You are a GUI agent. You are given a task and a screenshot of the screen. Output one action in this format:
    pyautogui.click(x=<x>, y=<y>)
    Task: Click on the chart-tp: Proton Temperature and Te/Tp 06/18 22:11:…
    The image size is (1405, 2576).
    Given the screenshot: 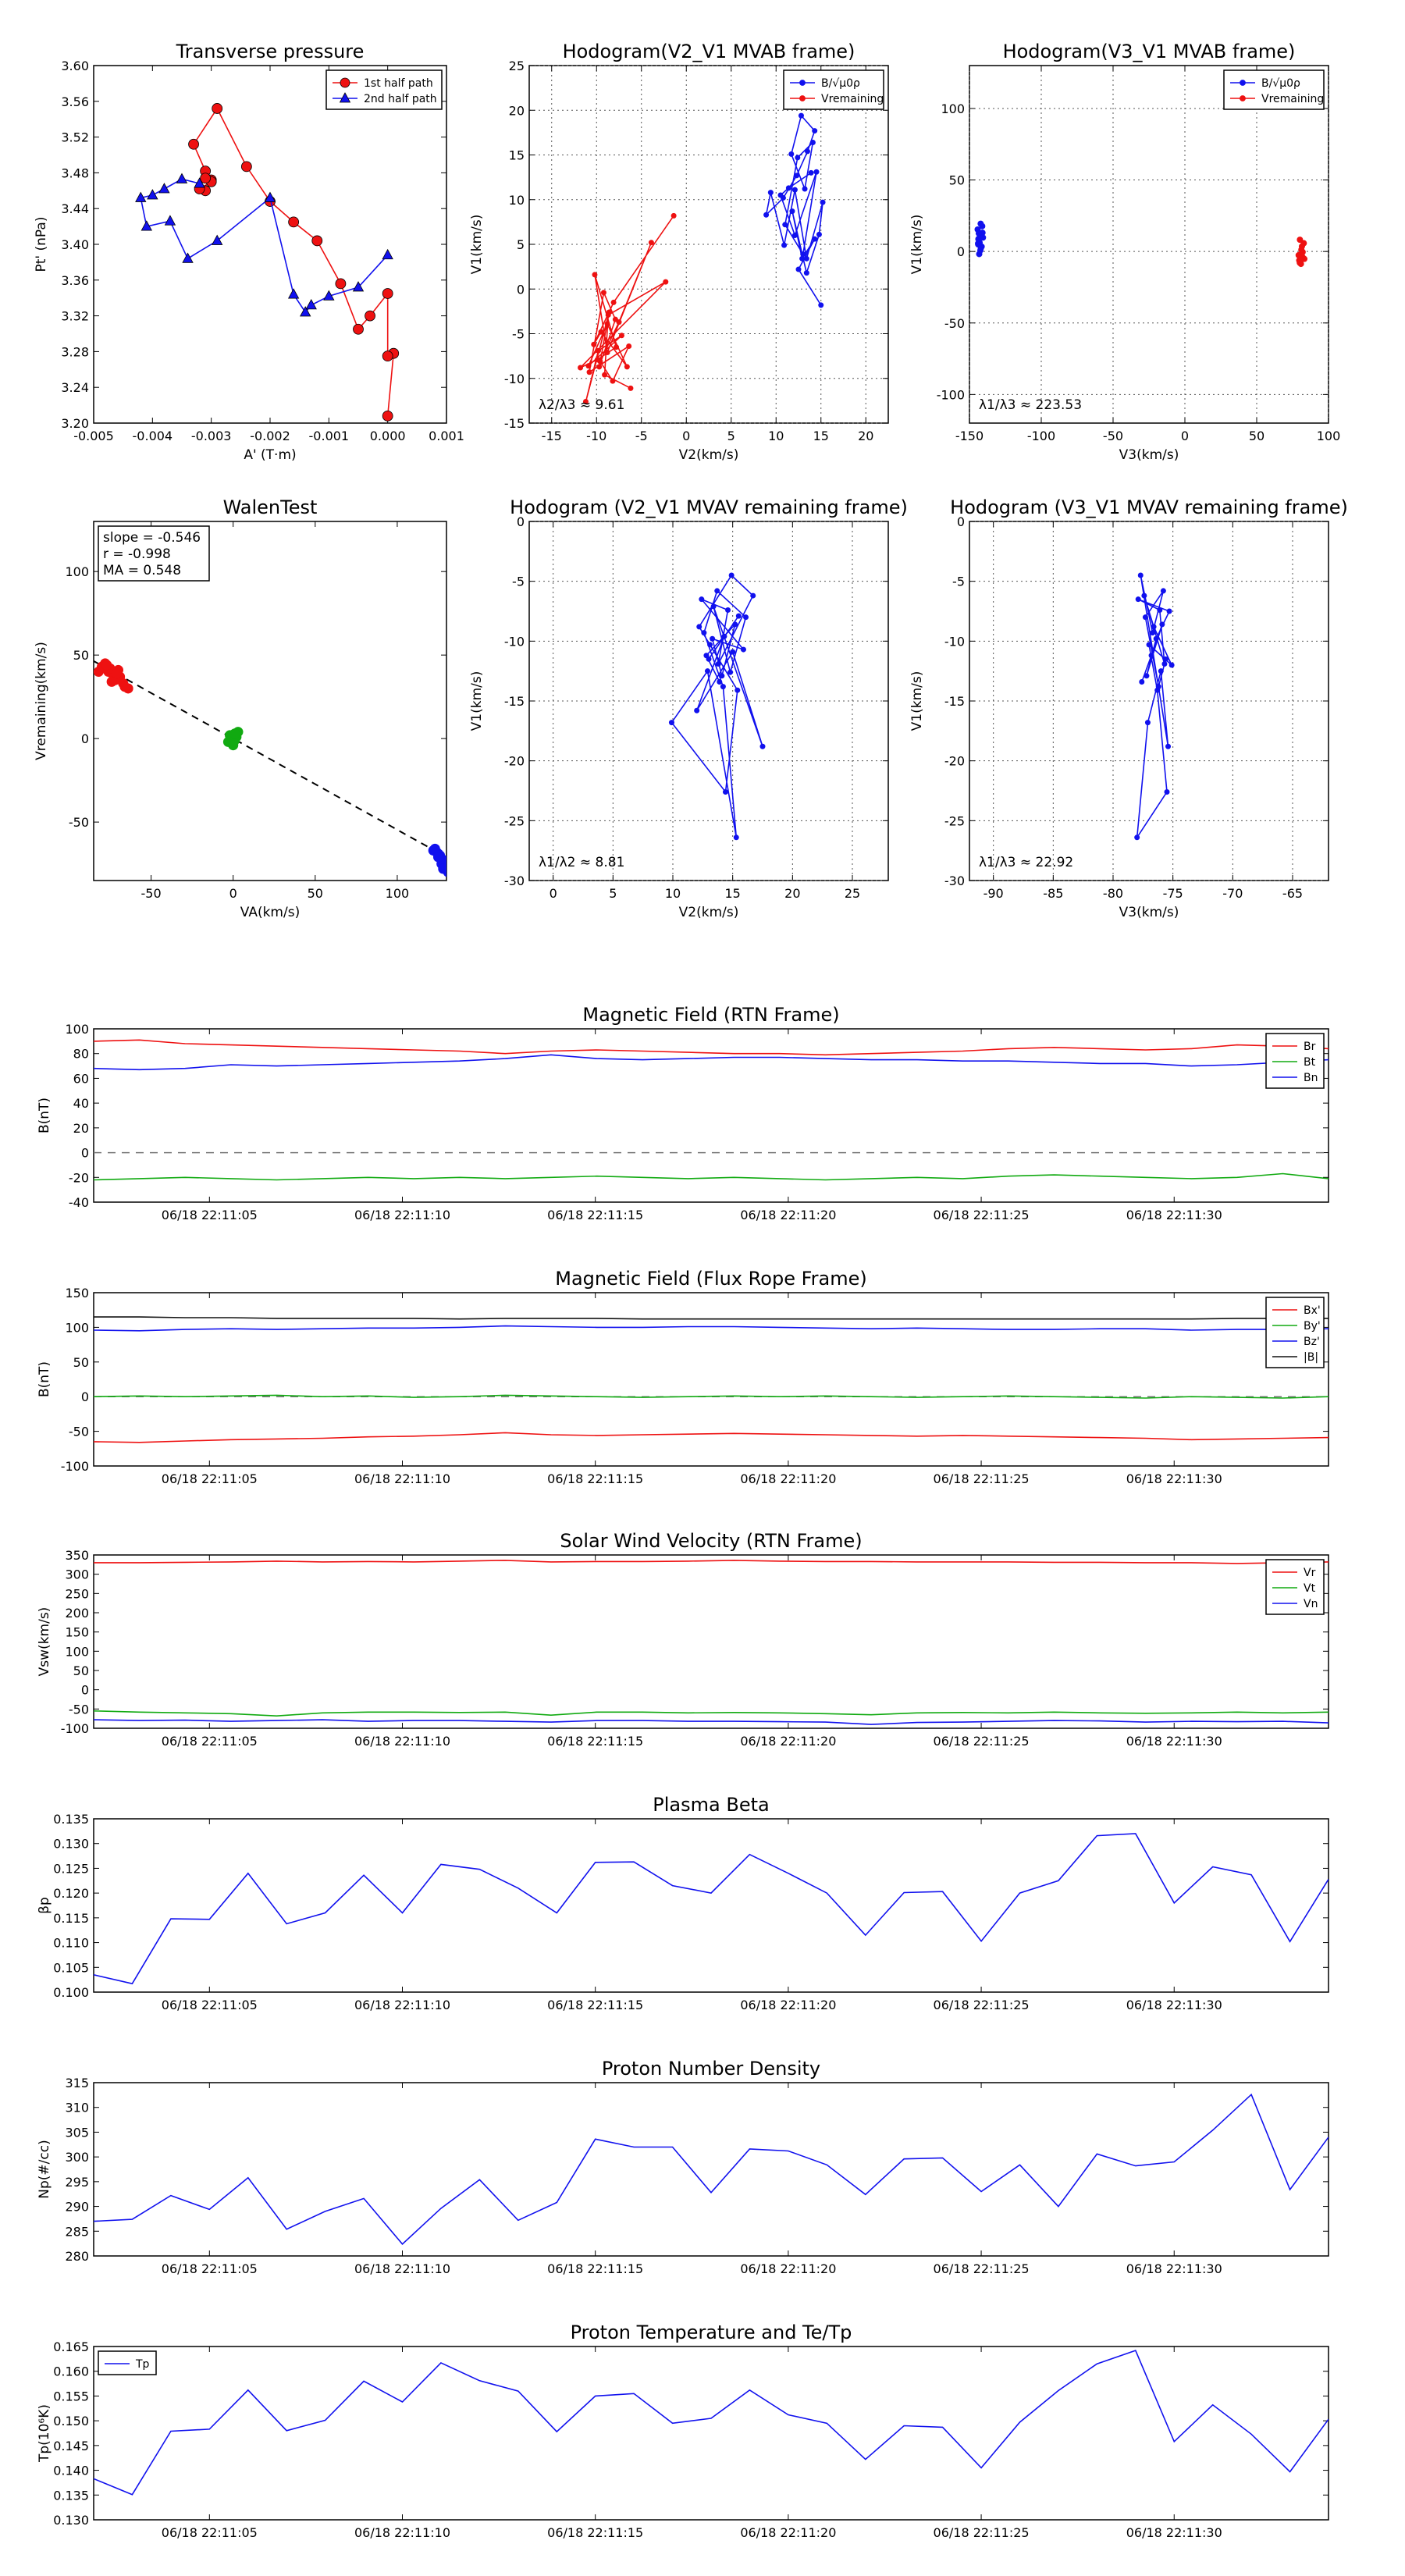 What is the action you would take?
    pyautogui.click(x=683, y=2431)
    